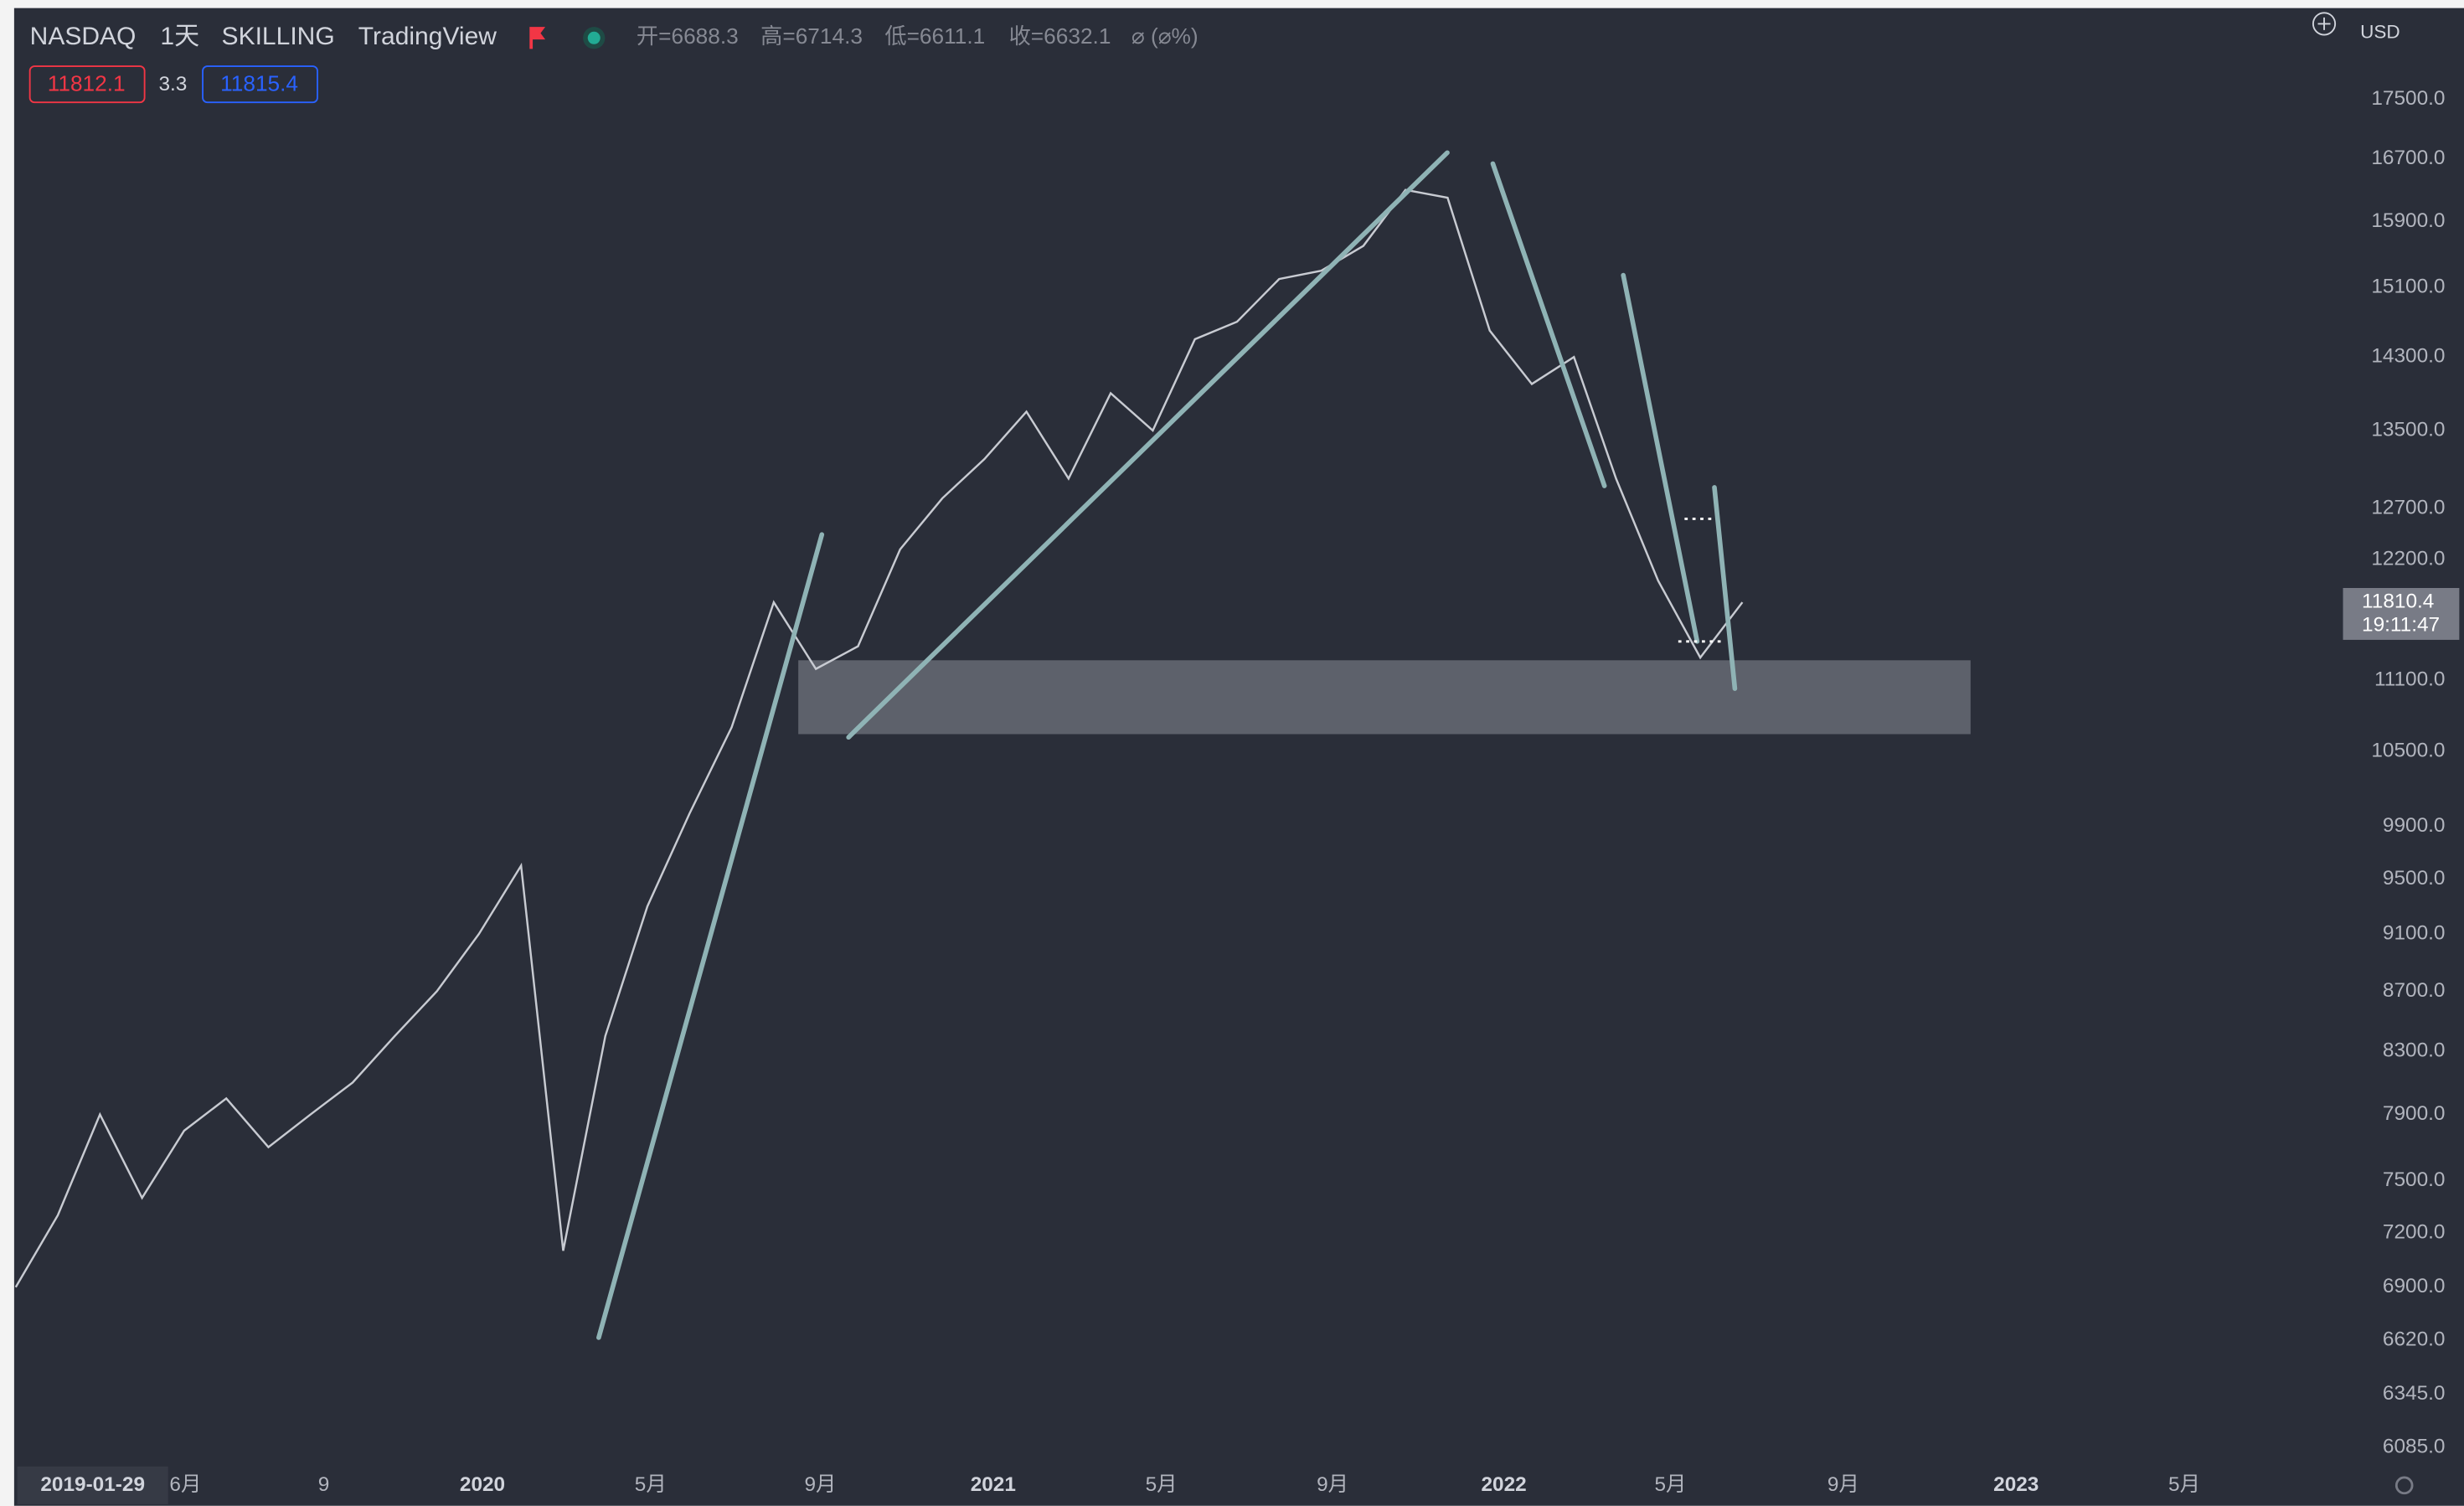 This screenshot has width=2464, height=1506. Describe the element at coordinates (2408, 356) in the screenshot. I see `y-tick-label: 14300.0` at that location.